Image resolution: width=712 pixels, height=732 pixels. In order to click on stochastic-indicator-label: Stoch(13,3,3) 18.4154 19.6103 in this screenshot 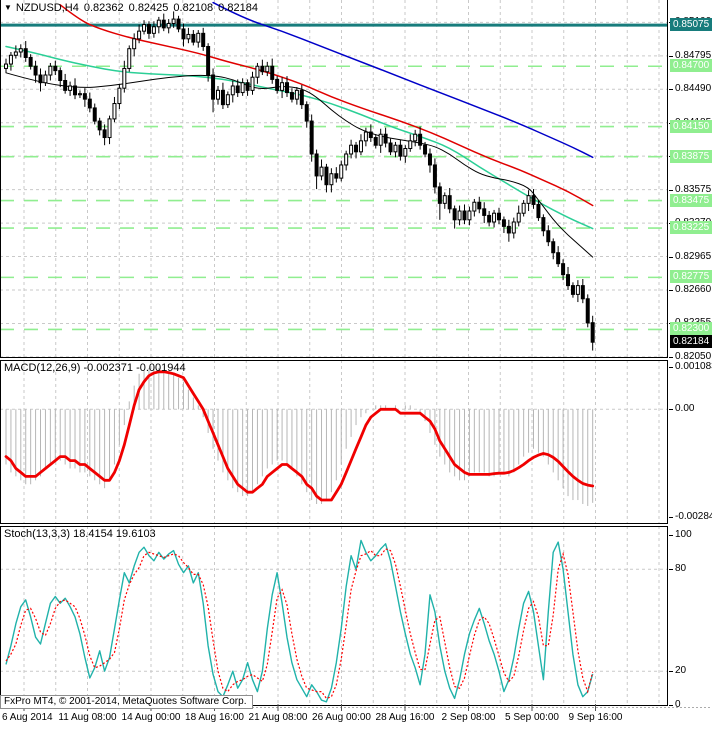, I will do `click(80, 534)`.